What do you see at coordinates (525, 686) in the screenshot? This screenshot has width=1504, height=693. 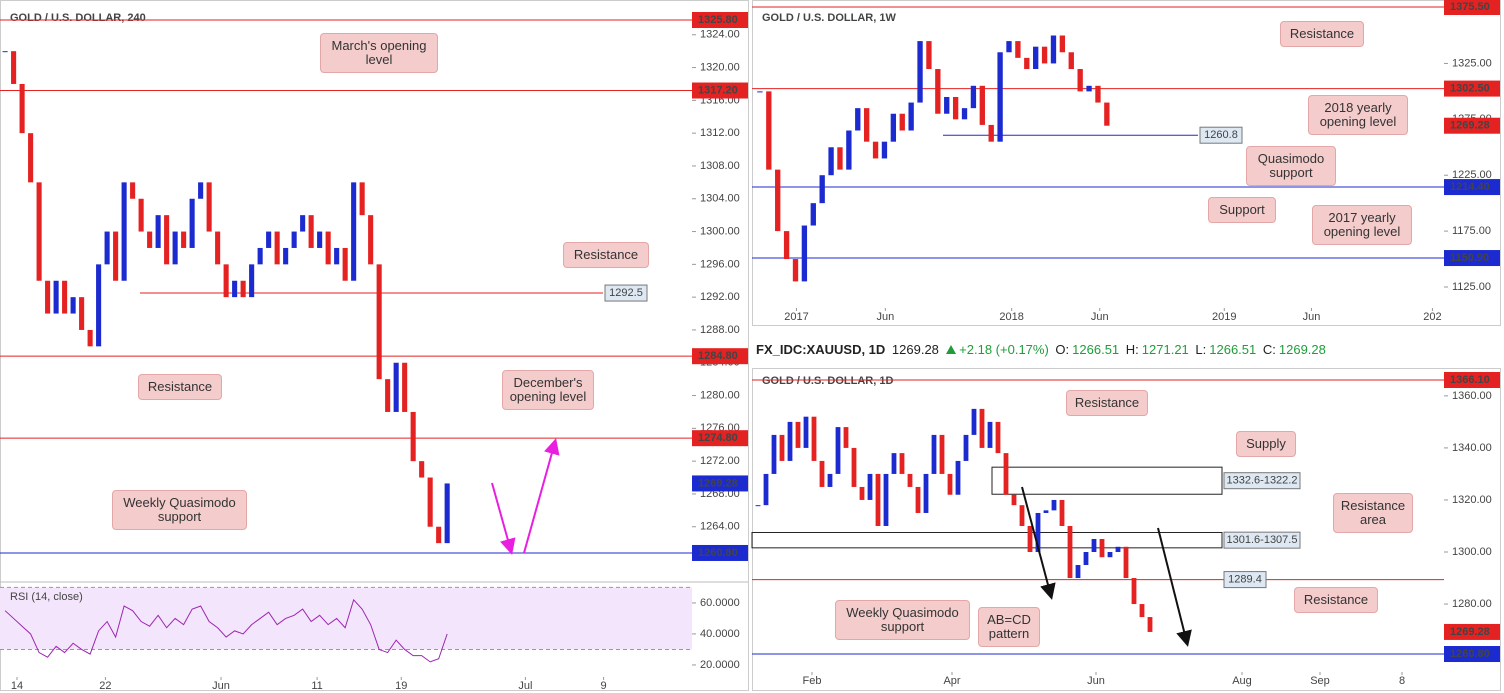 I see `x-tick-label: Jul` at bounding box center [525, 686].